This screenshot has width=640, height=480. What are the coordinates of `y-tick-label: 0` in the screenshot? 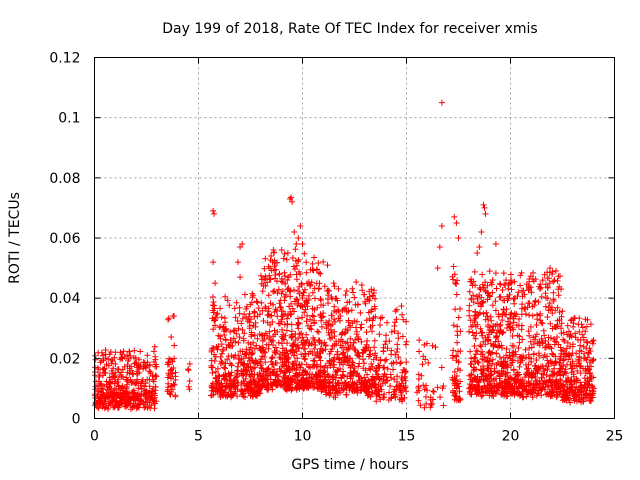 It's located at (76, 420).